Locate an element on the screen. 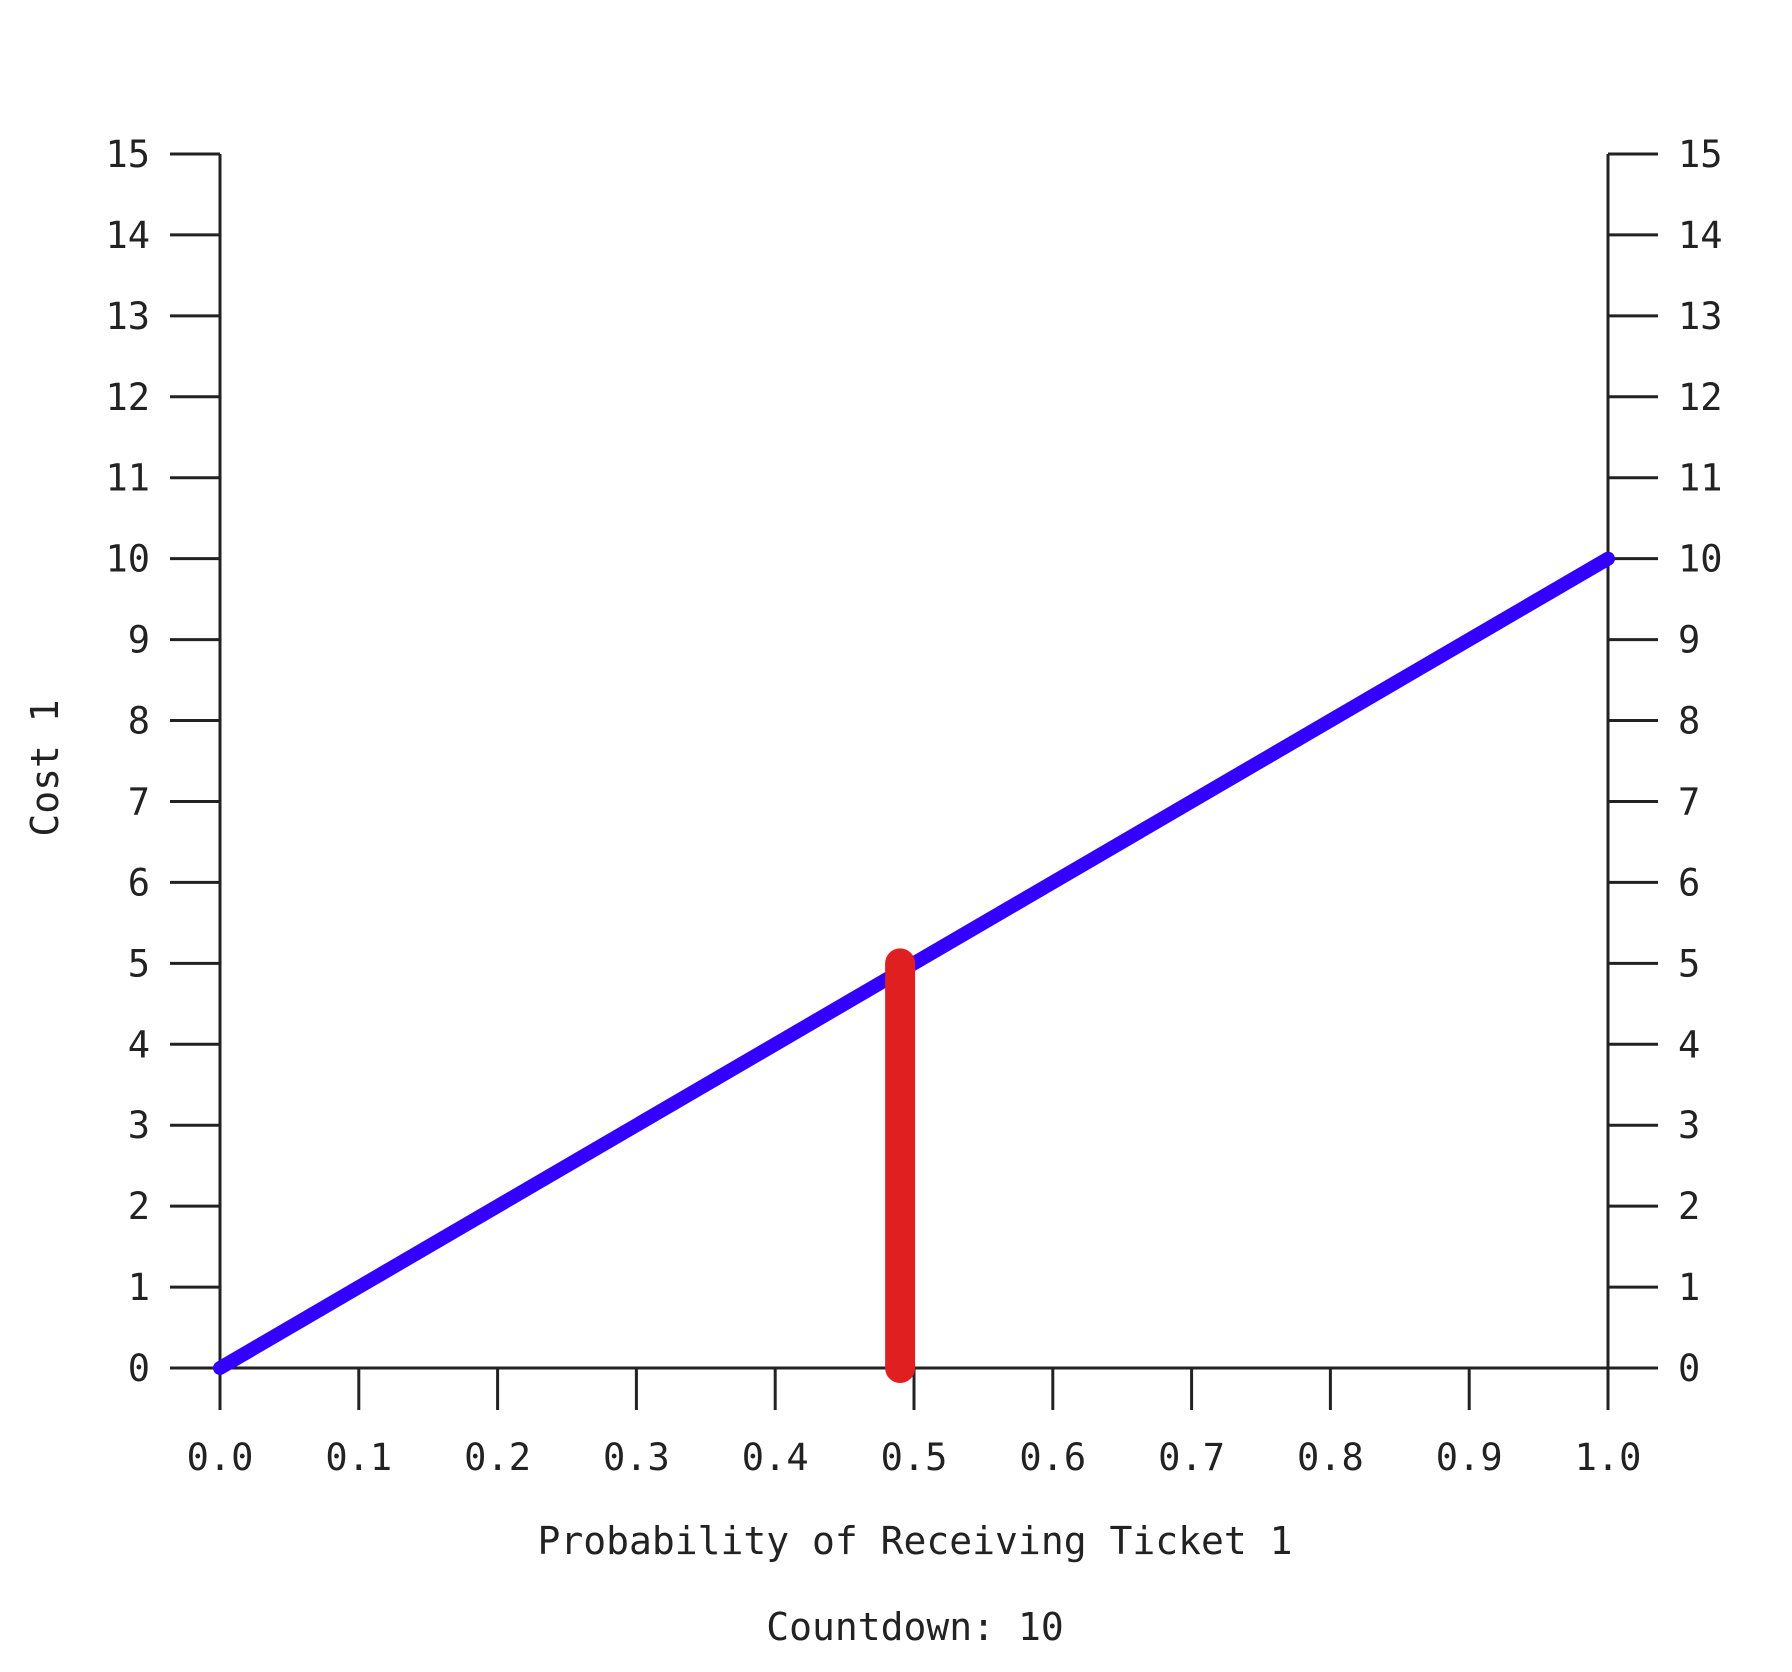  x-tick-label: 0.1 is located at coordinates (358, 1457).